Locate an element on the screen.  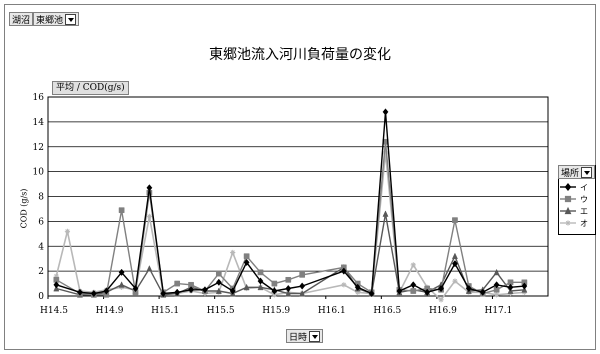
legend-label: イ is located at coordinates (584, 187).